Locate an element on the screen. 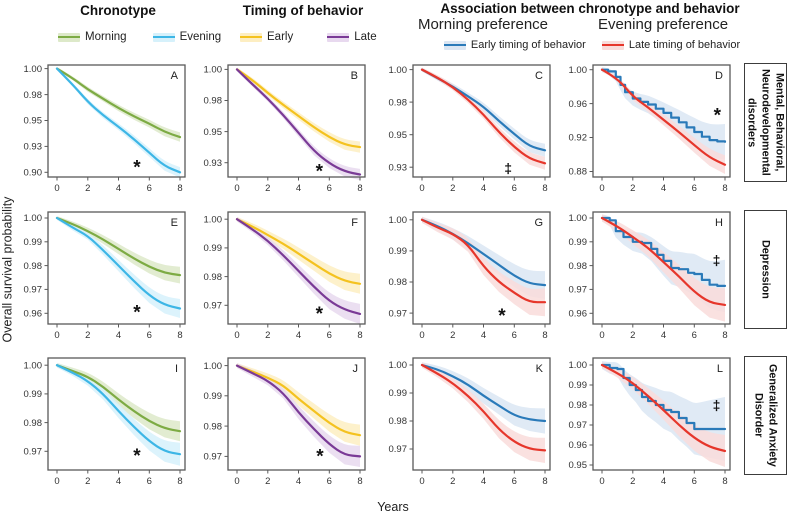  panel-F: 1.00 0.99 0.98 0.97 0 2 4 6 8 F * is located at coordinates (284, 279).